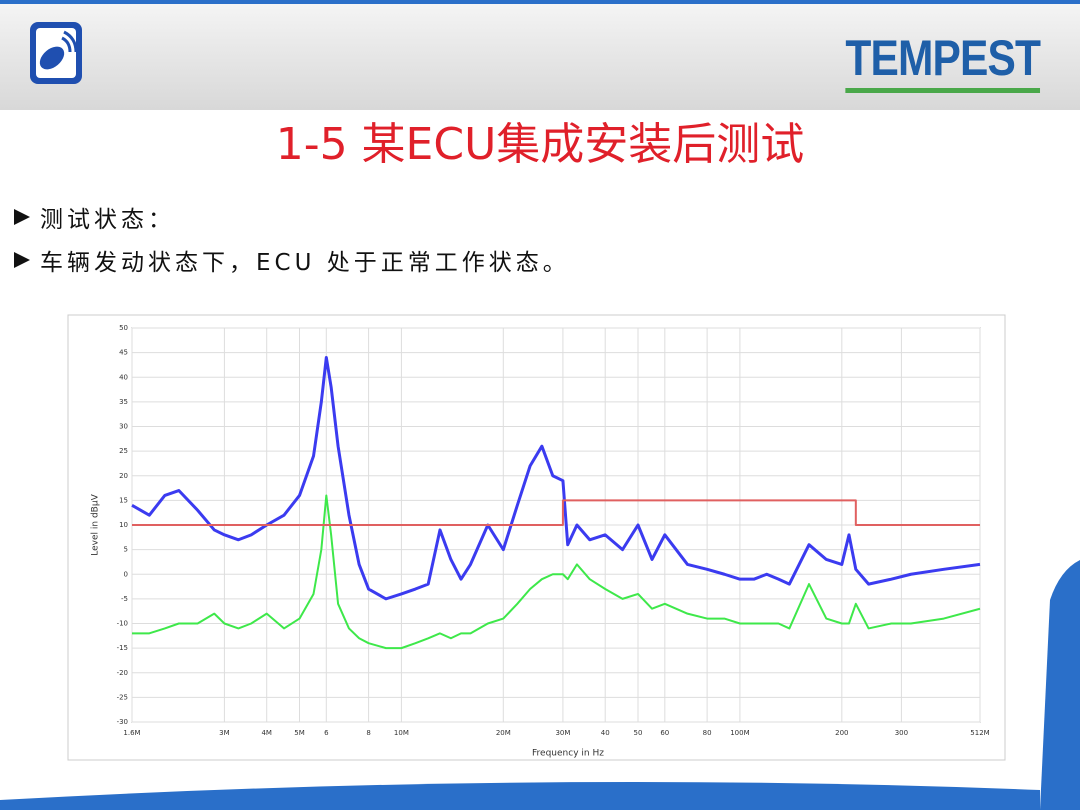 The width and height of the screenshot is (1080, 810). What do you see at coordinates (122, 673) in the screenshot?
I see `y-tick-label: -20` at bounding box center [122, 673].